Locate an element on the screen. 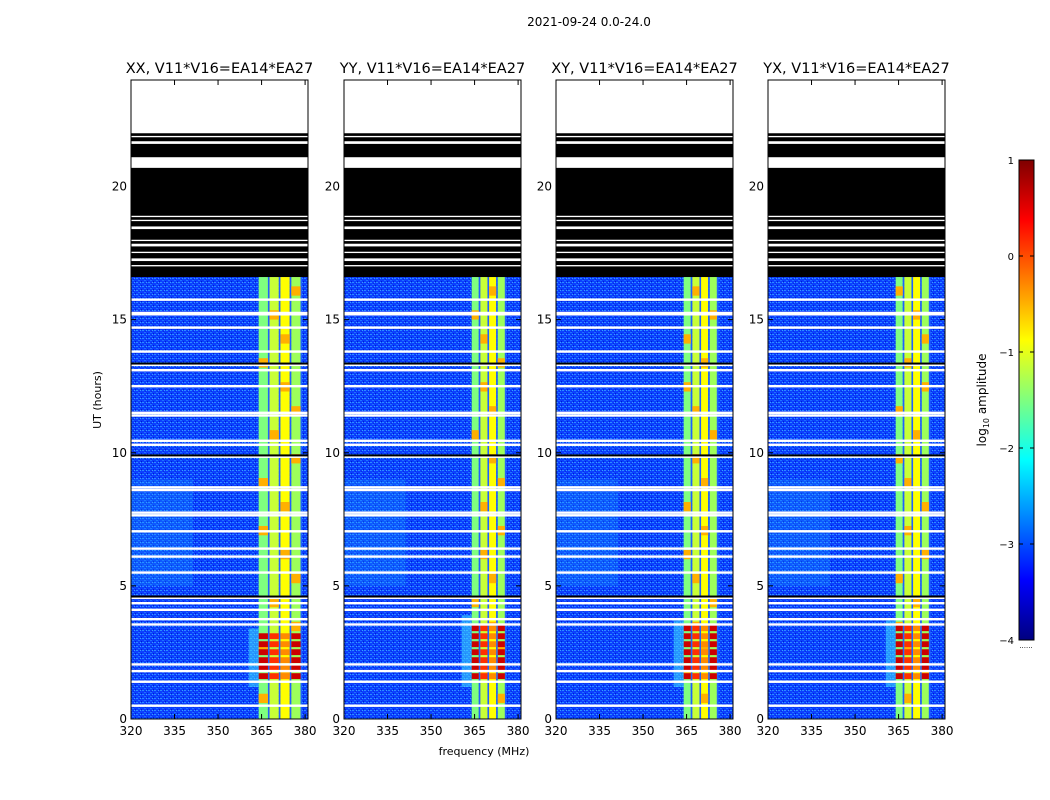 Image resolution: width=1050 pixels, height=800 pixels. panel-frame is located at coordinates (856, 399).